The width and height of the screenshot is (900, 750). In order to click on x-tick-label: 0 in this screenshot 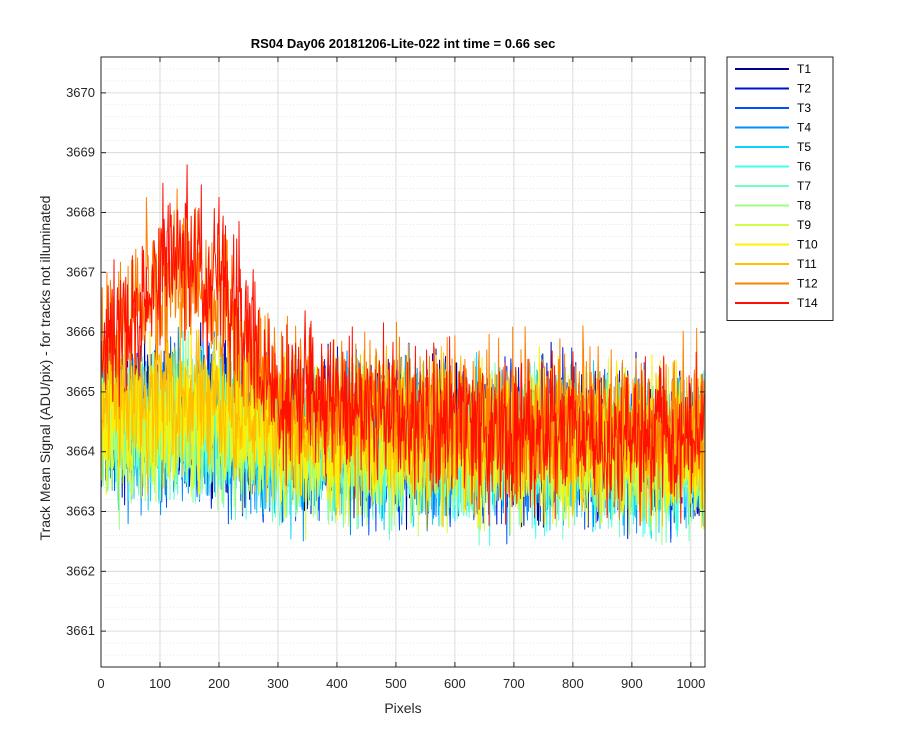, I will do `click(100, 683)`.